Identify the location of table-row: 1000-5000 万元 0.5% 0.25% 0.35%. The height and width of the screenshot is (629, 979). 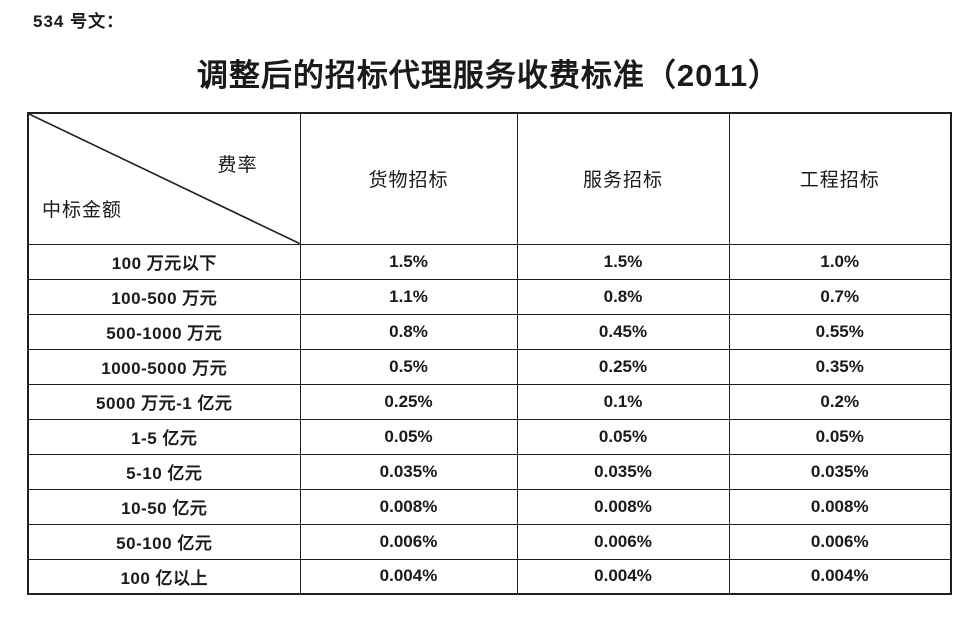
(489, 366).